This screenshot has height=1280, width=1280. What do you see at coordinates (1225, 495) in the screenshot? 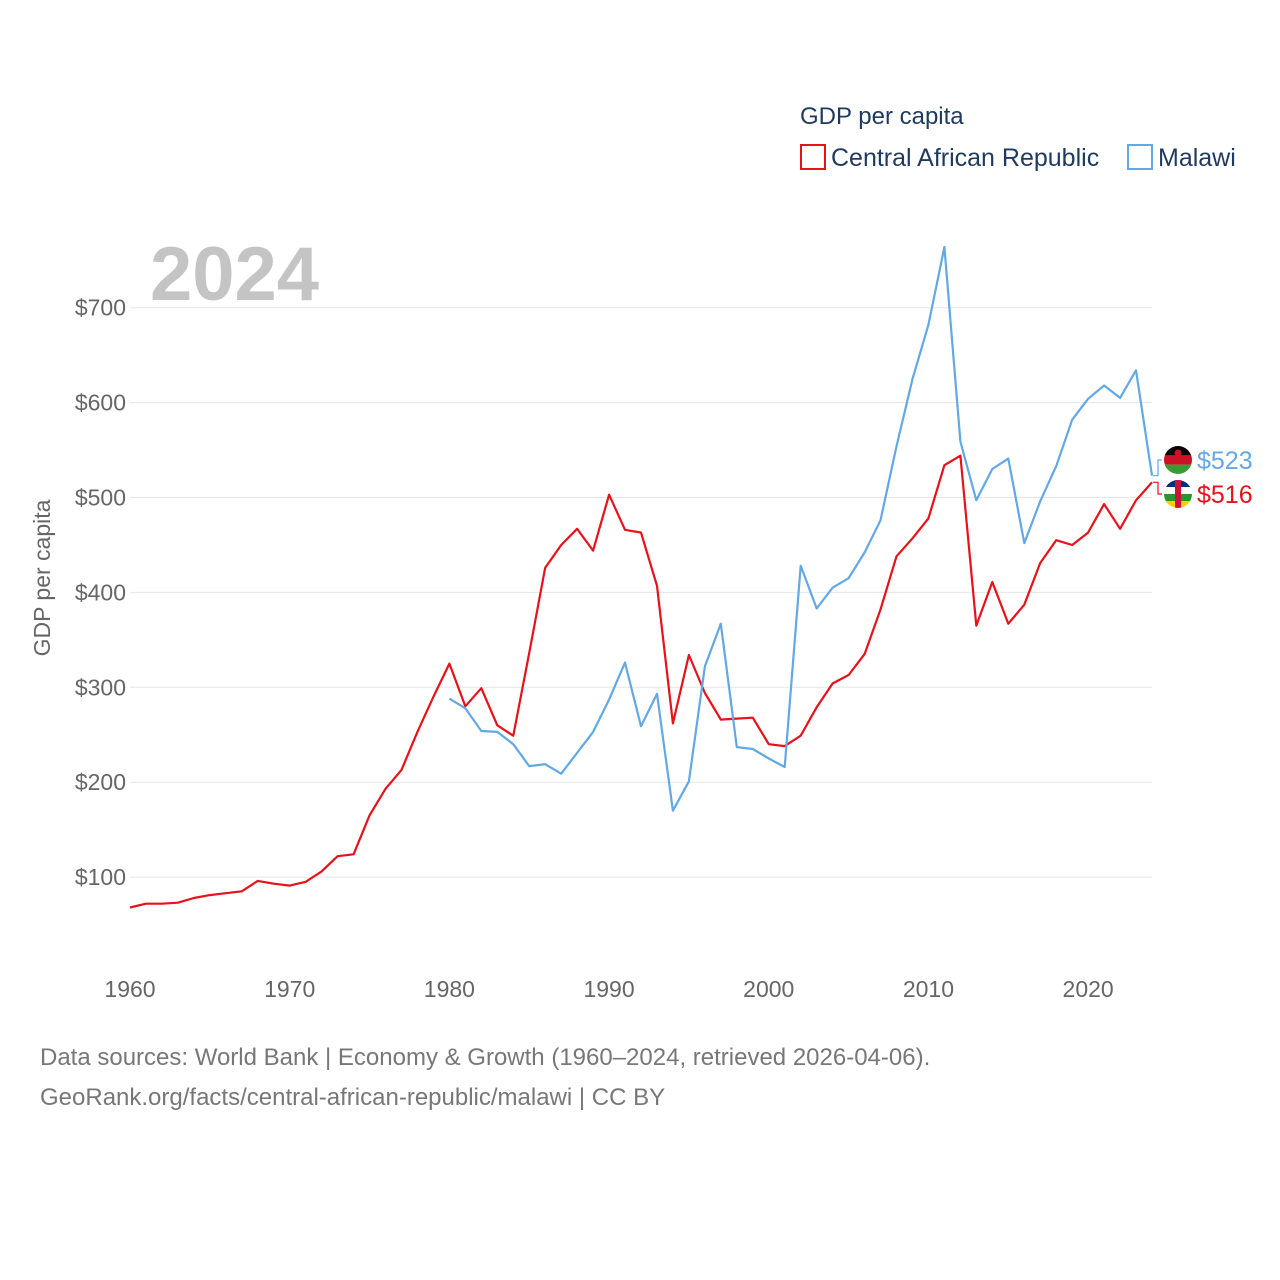
I see `end-value-label-car: $516` at bounding box center [1225, 495].